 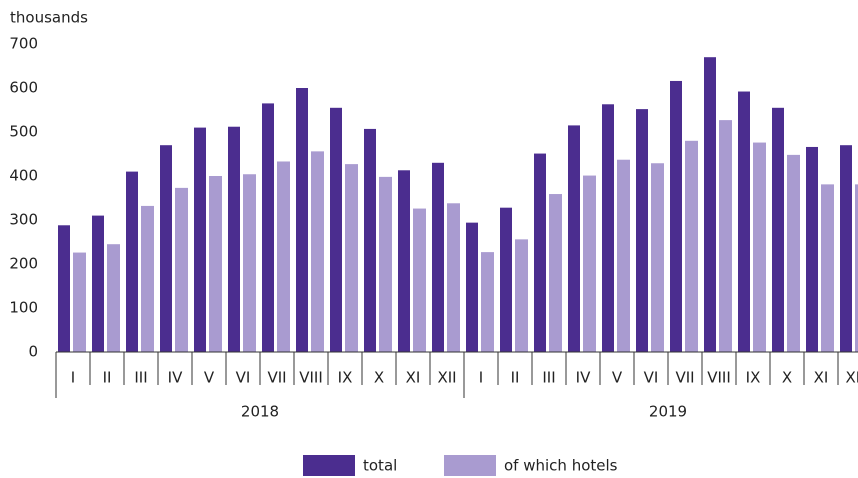 I want to click on y-tick-label: 200, so click(x=23, y=264).